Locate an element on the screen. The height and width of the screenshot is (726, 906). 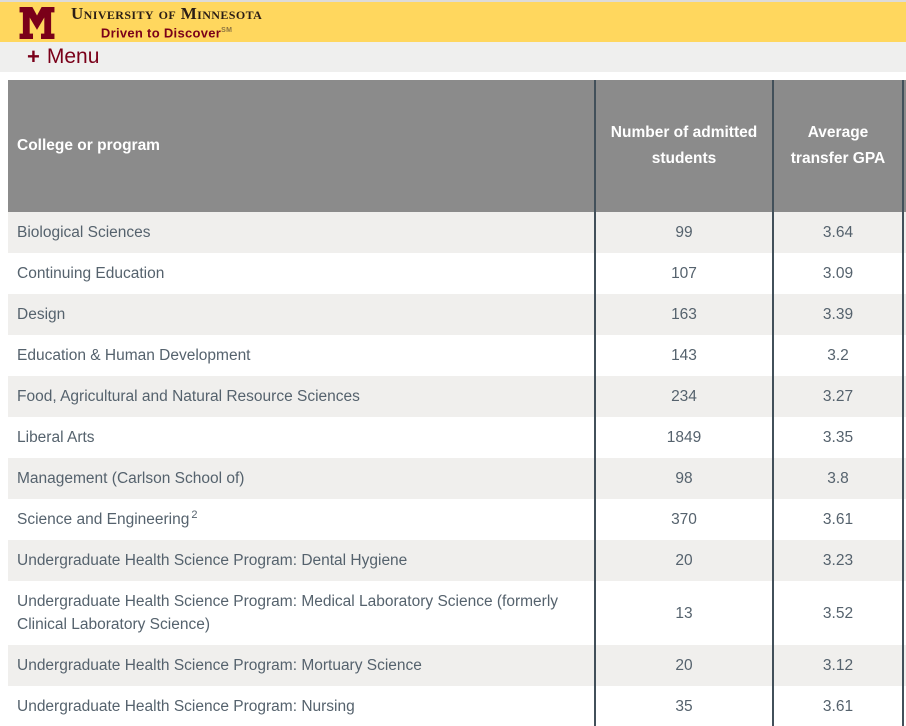
window-top-edge is located at coordinates (453, 1).